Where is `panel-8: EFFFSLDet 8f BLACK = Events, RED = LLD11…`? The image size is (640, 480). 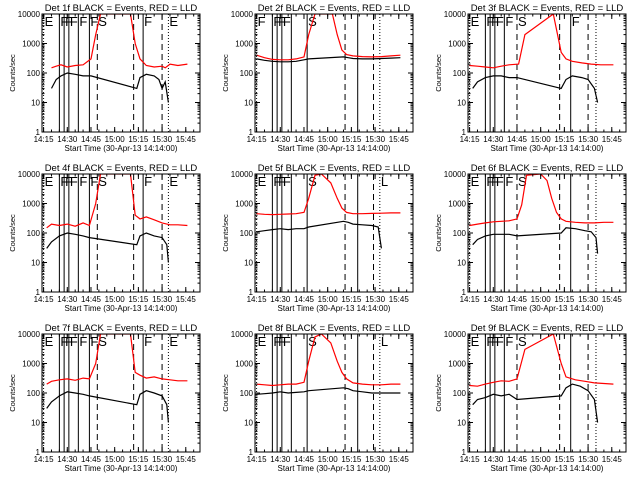 panel-8: EFFFSLDet 8f BLACK = Events, RED = LLD11… is located at coordinates (317, 398).